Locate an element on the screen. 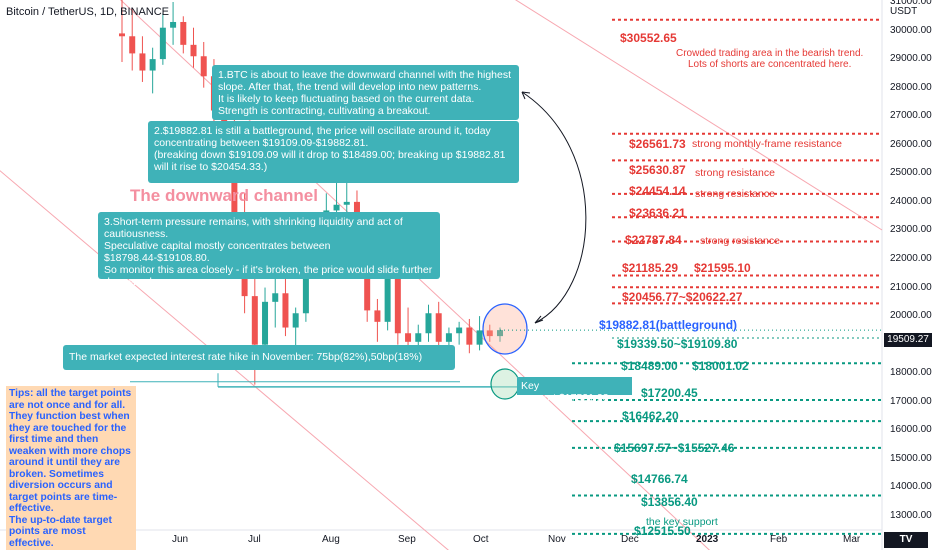 Image resolution: width=932 pixels, height=550 pixels. level-26561: $26561.73 is located at coordinates (657, 144).